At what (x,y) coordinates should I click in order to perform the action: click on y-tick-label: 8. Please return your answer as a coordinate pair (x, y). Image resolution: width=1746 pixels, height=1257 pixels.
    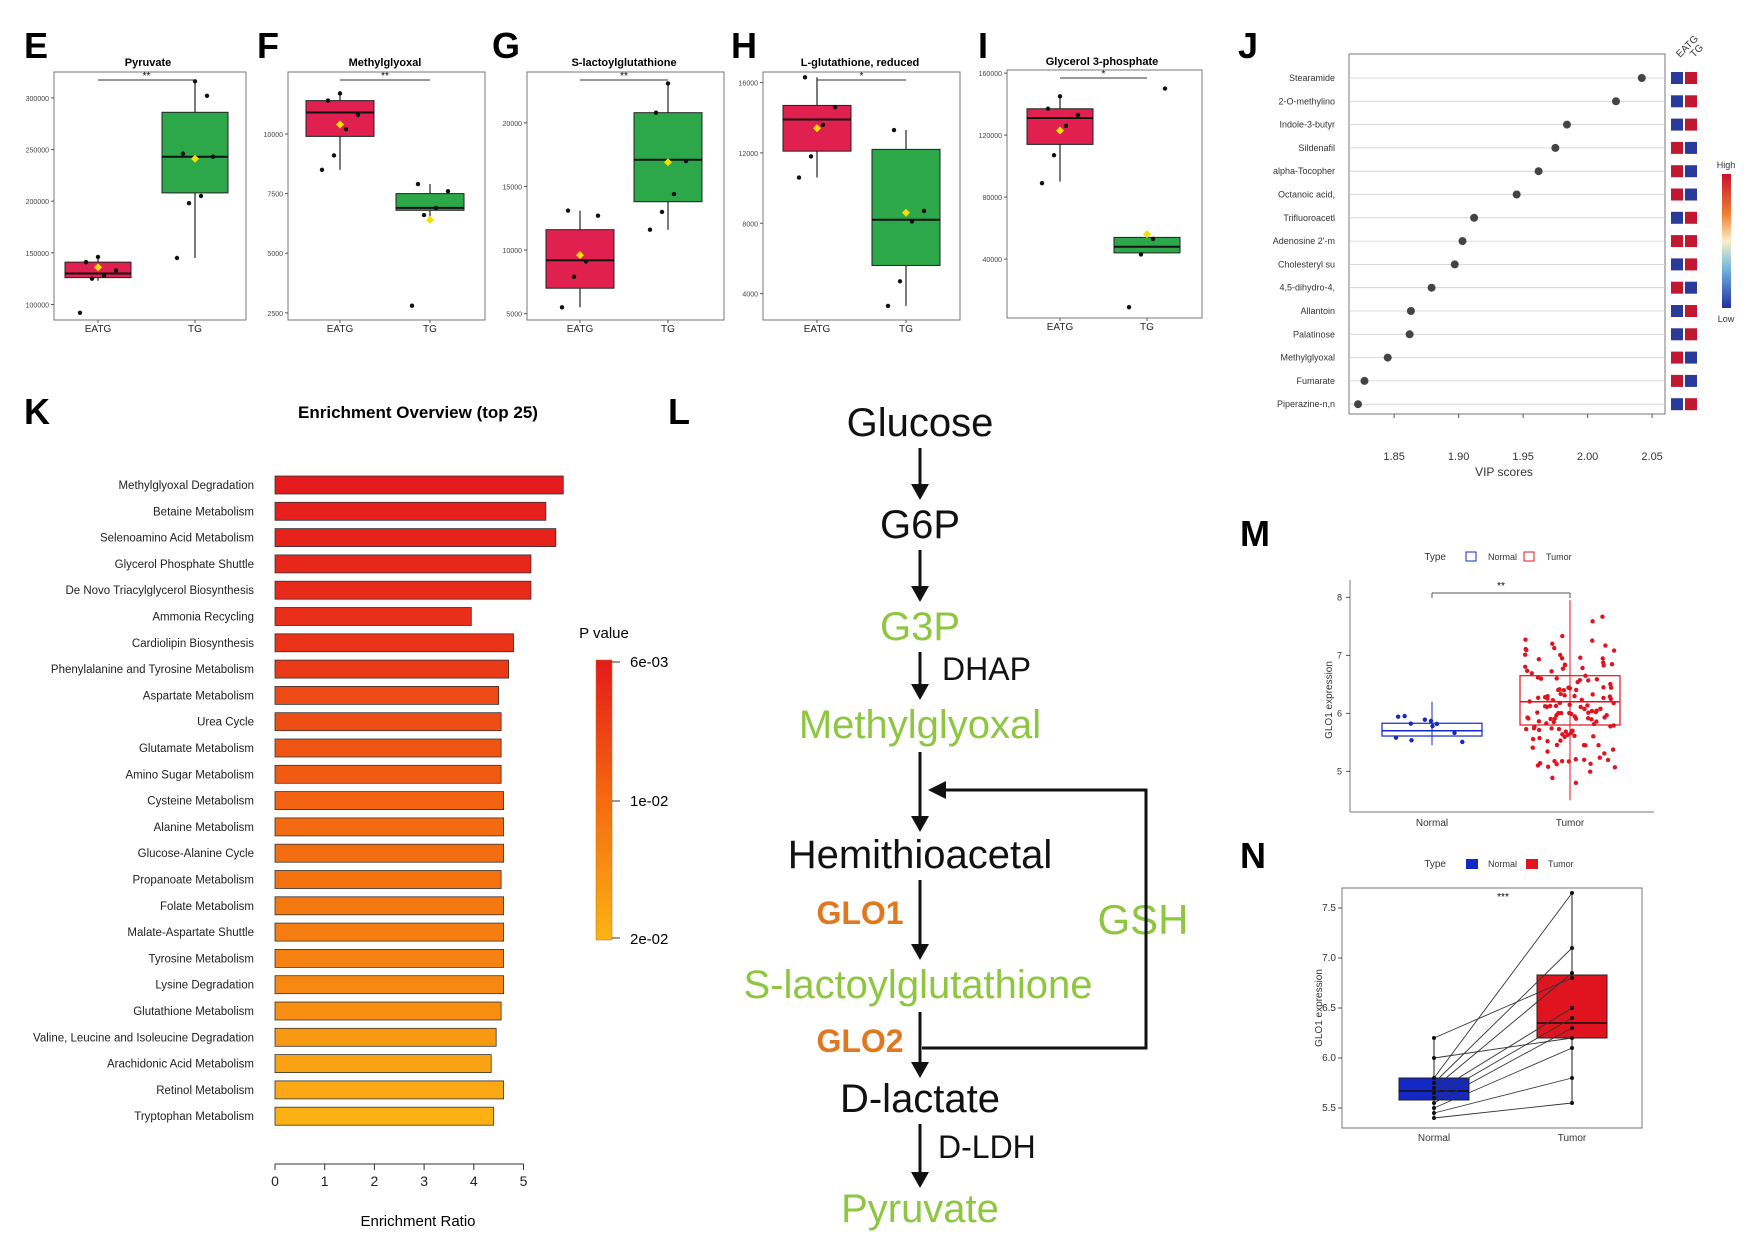
    Looking at the image, I should click on (1339, 597).